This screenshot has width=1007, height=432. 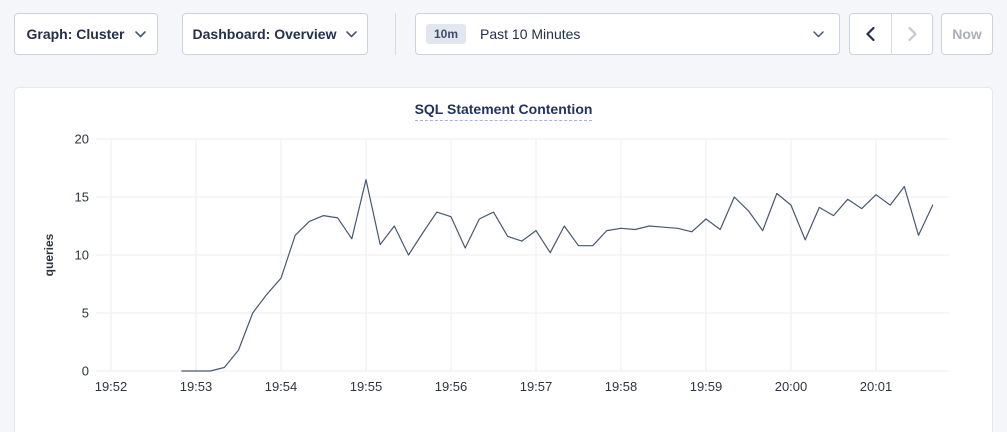 I want to click on time-step-button-group, so click(x=891, y=34).